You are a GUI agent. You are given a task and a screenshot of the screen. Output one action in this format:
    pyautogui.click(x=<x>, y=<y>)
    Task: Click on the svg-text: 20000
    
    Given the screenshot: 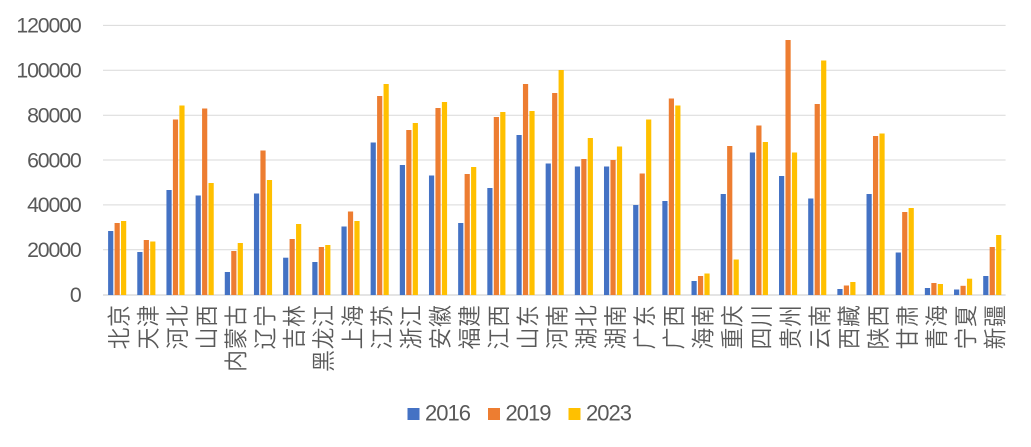 What is the action you would take?
    pyautogui.click(x=54, y=250)
    